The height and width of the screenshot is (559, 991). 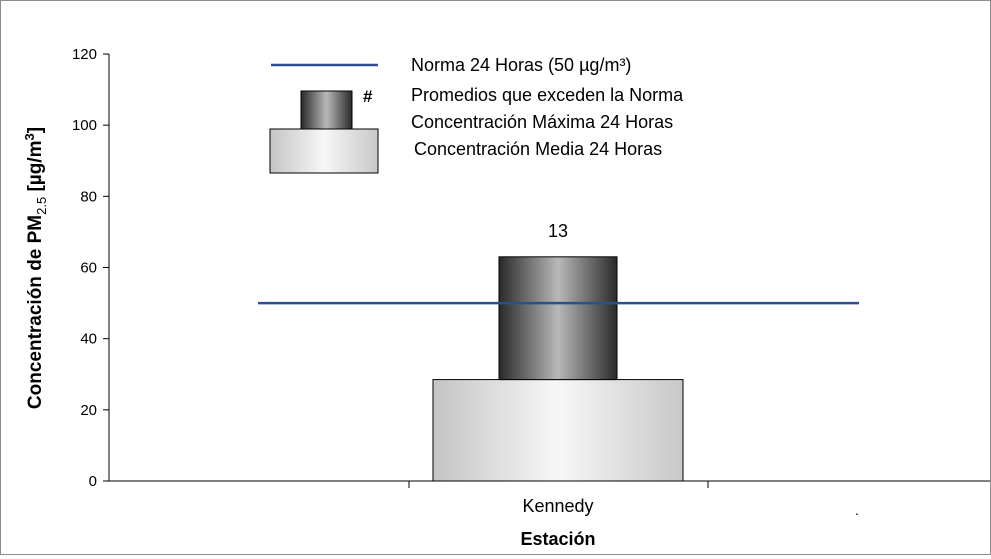 I want to click on y-tick-label: 40, so click(x=88, y=339).